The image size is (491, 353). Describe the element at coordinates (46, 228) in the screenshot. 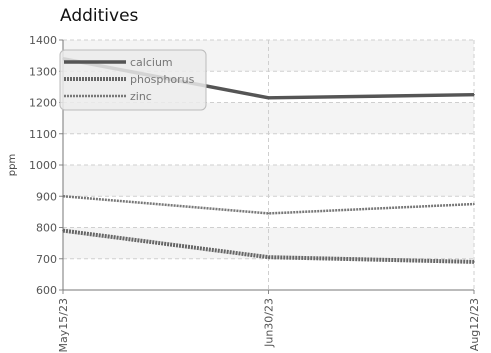

I see `y-tick-label: 800` at that location.